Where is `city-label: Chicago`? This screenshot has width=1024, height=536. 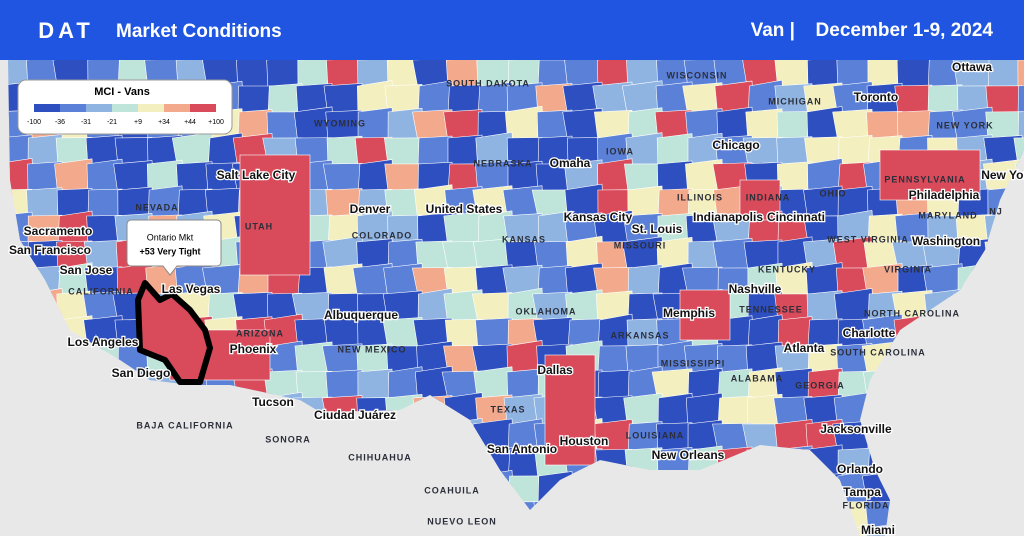 city-label: Chicago is located at coordinates (735, 145).